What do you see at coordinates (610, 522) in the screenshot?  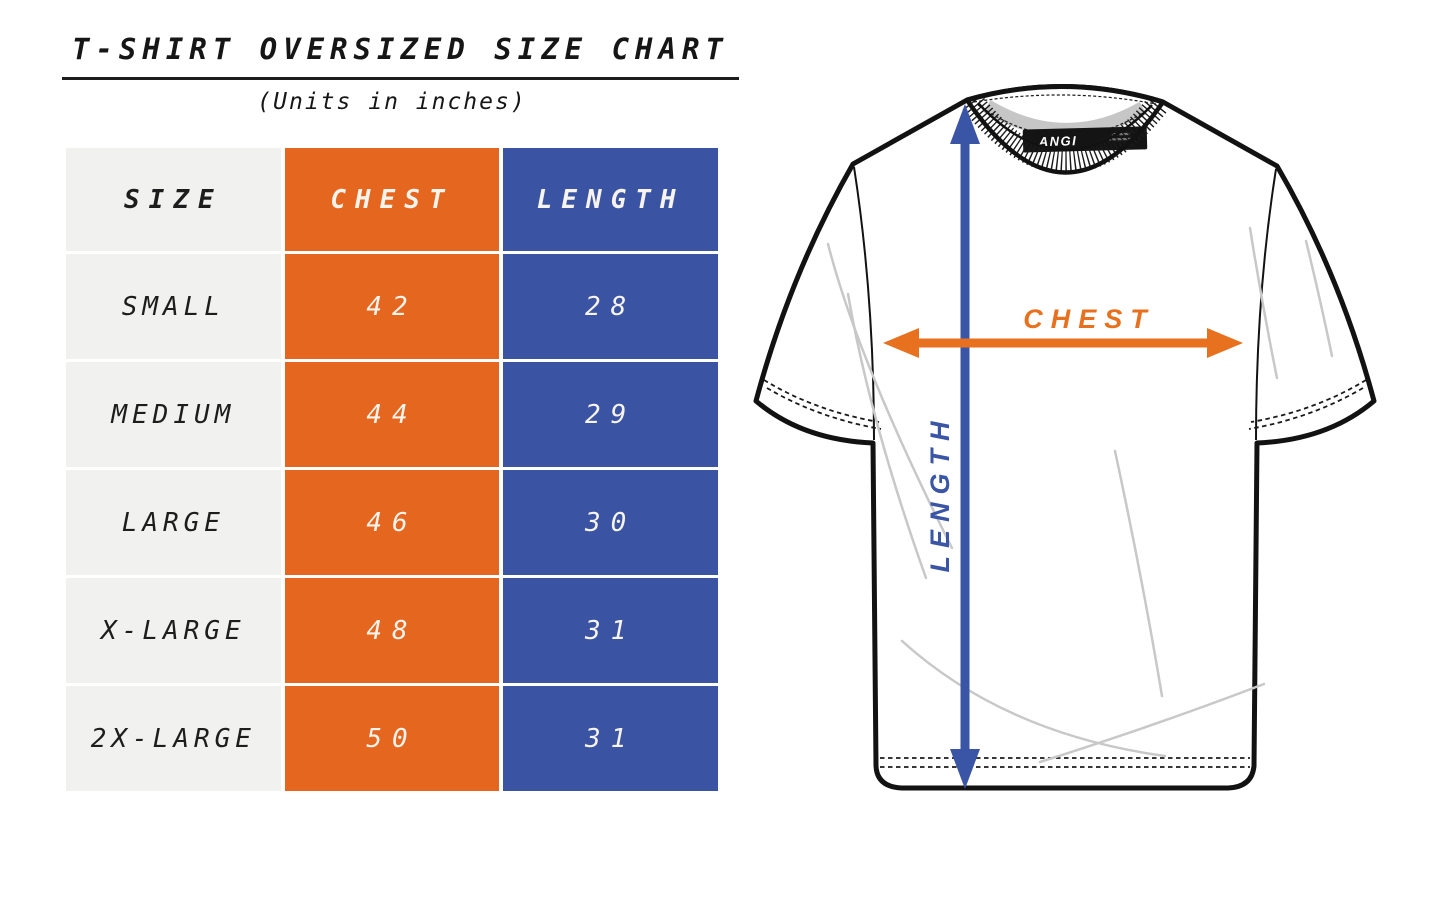 I see `length-cell: 30` at bounding box center [610, 522].